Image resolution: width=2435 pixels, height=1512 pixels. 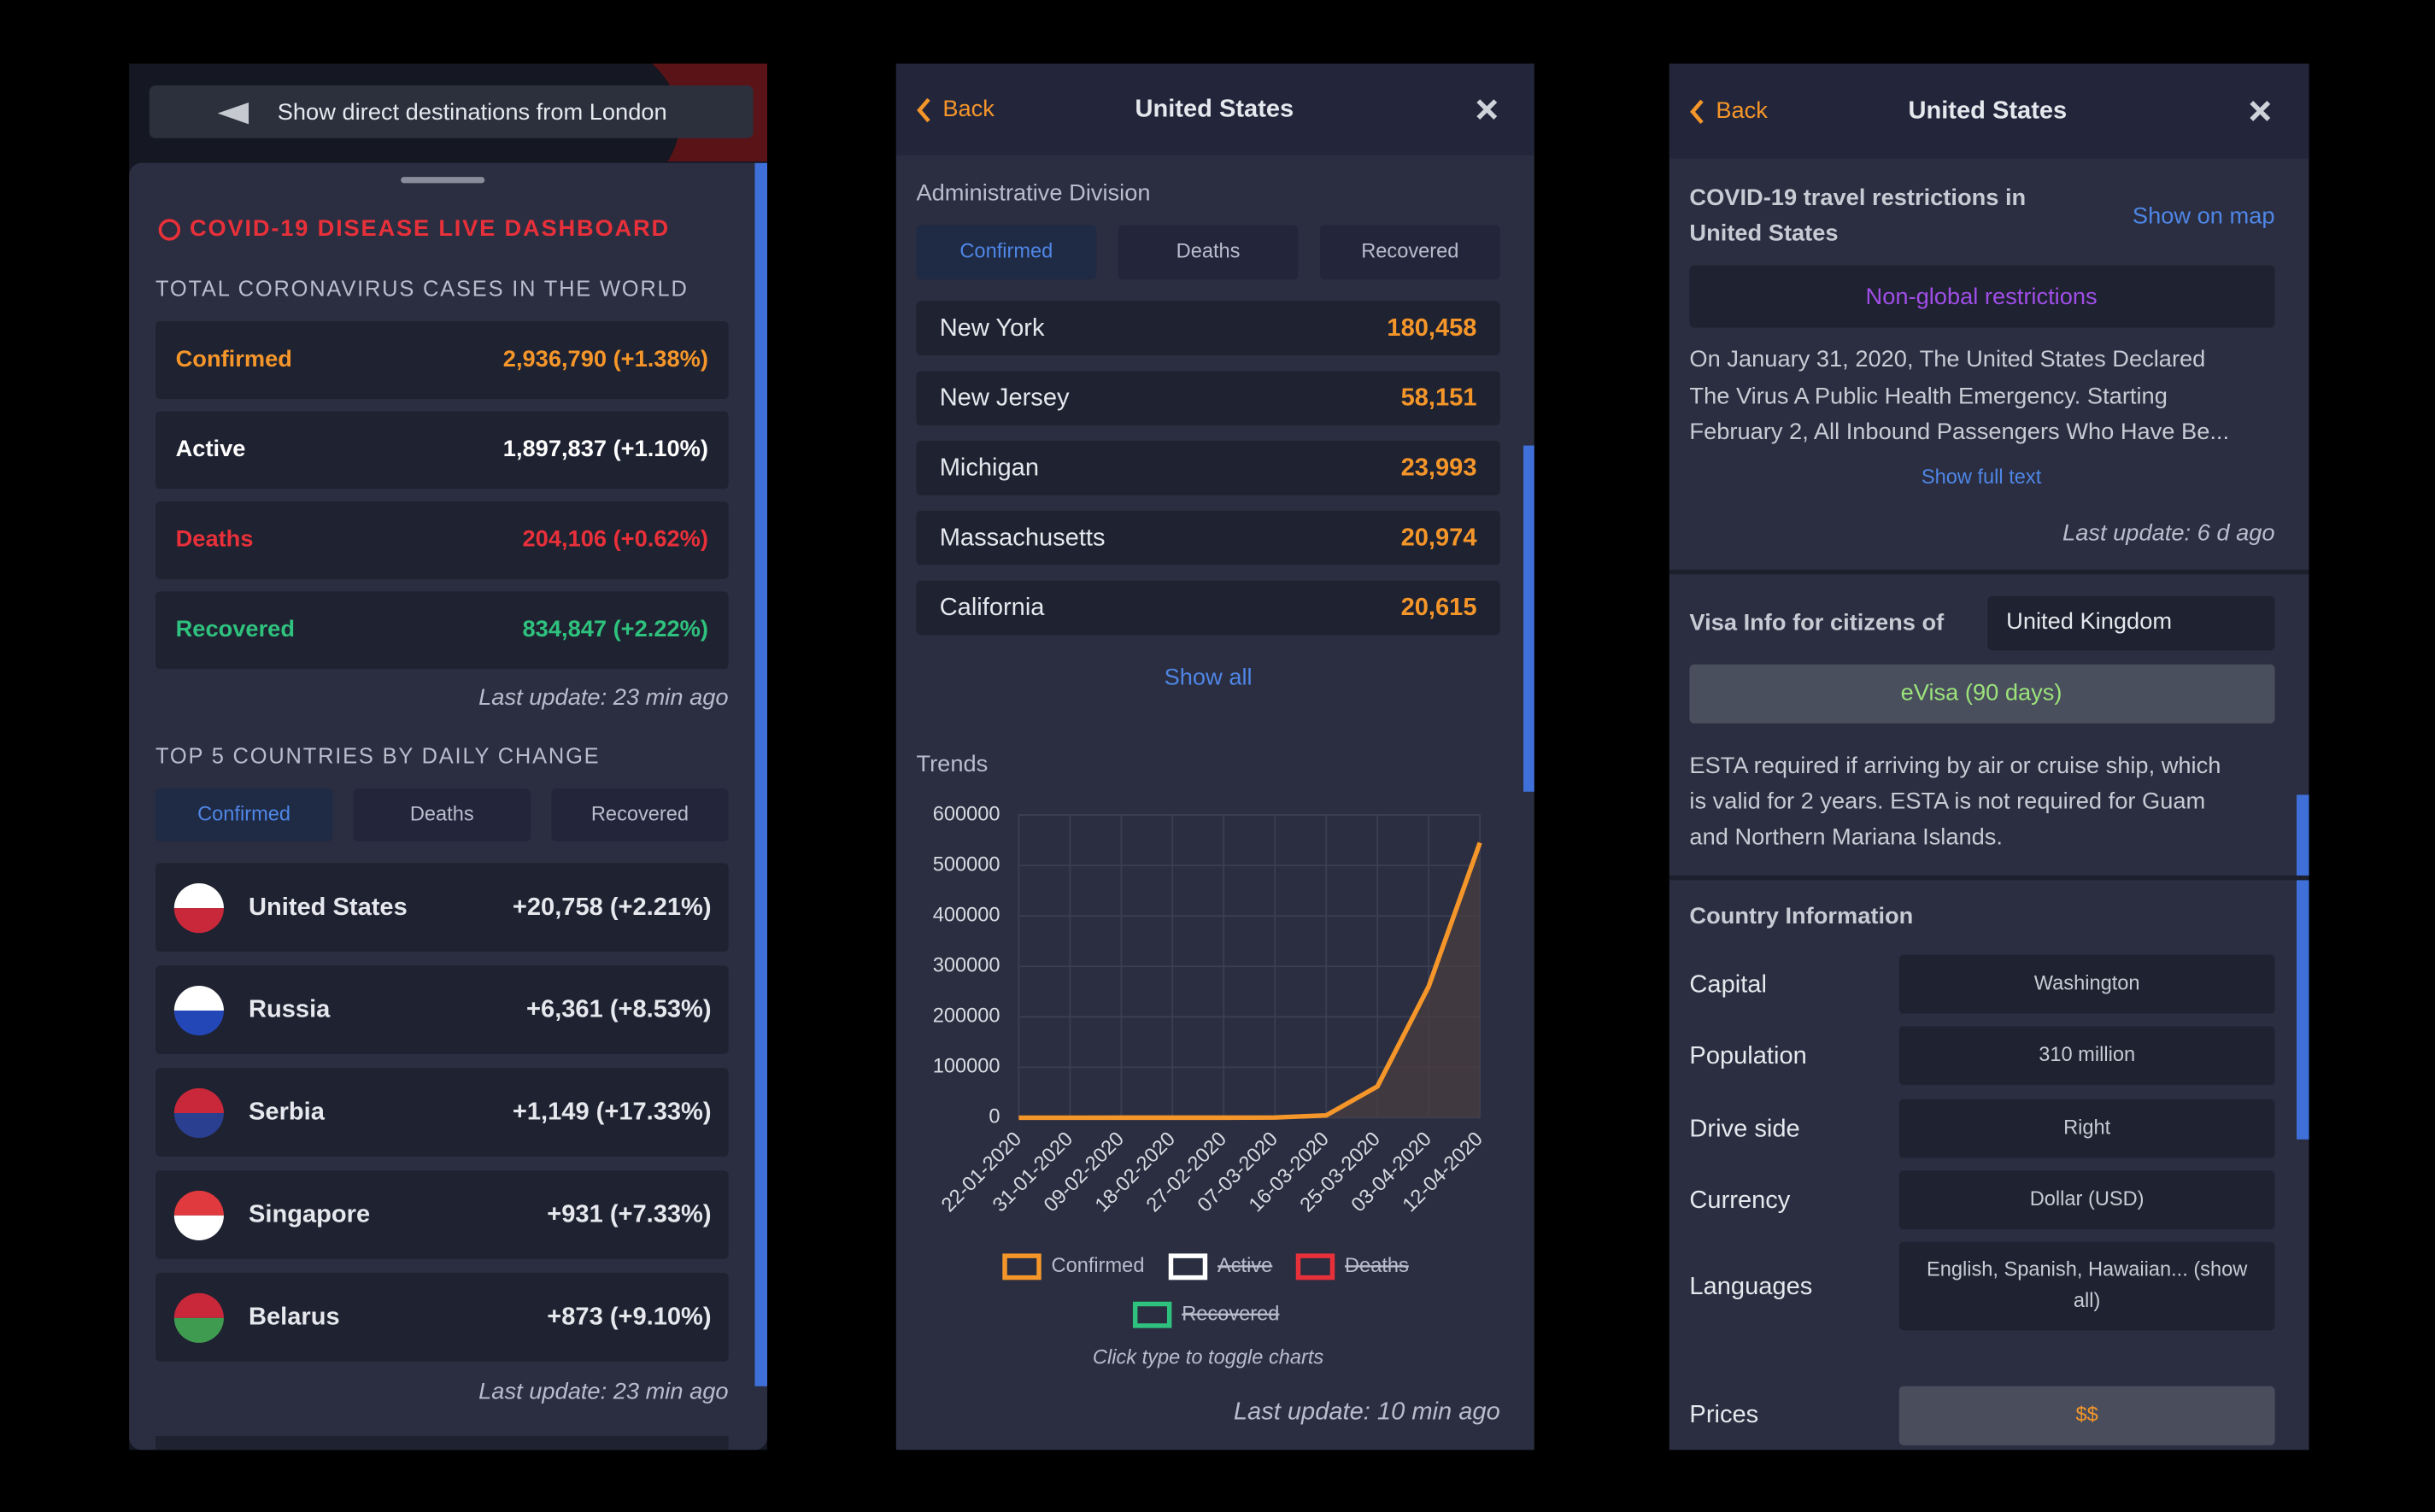 What do you see at coordinates (2204, 215) in the screenshot?
I see `show-on-map: Show on map` at bounding box center [2204, 215].